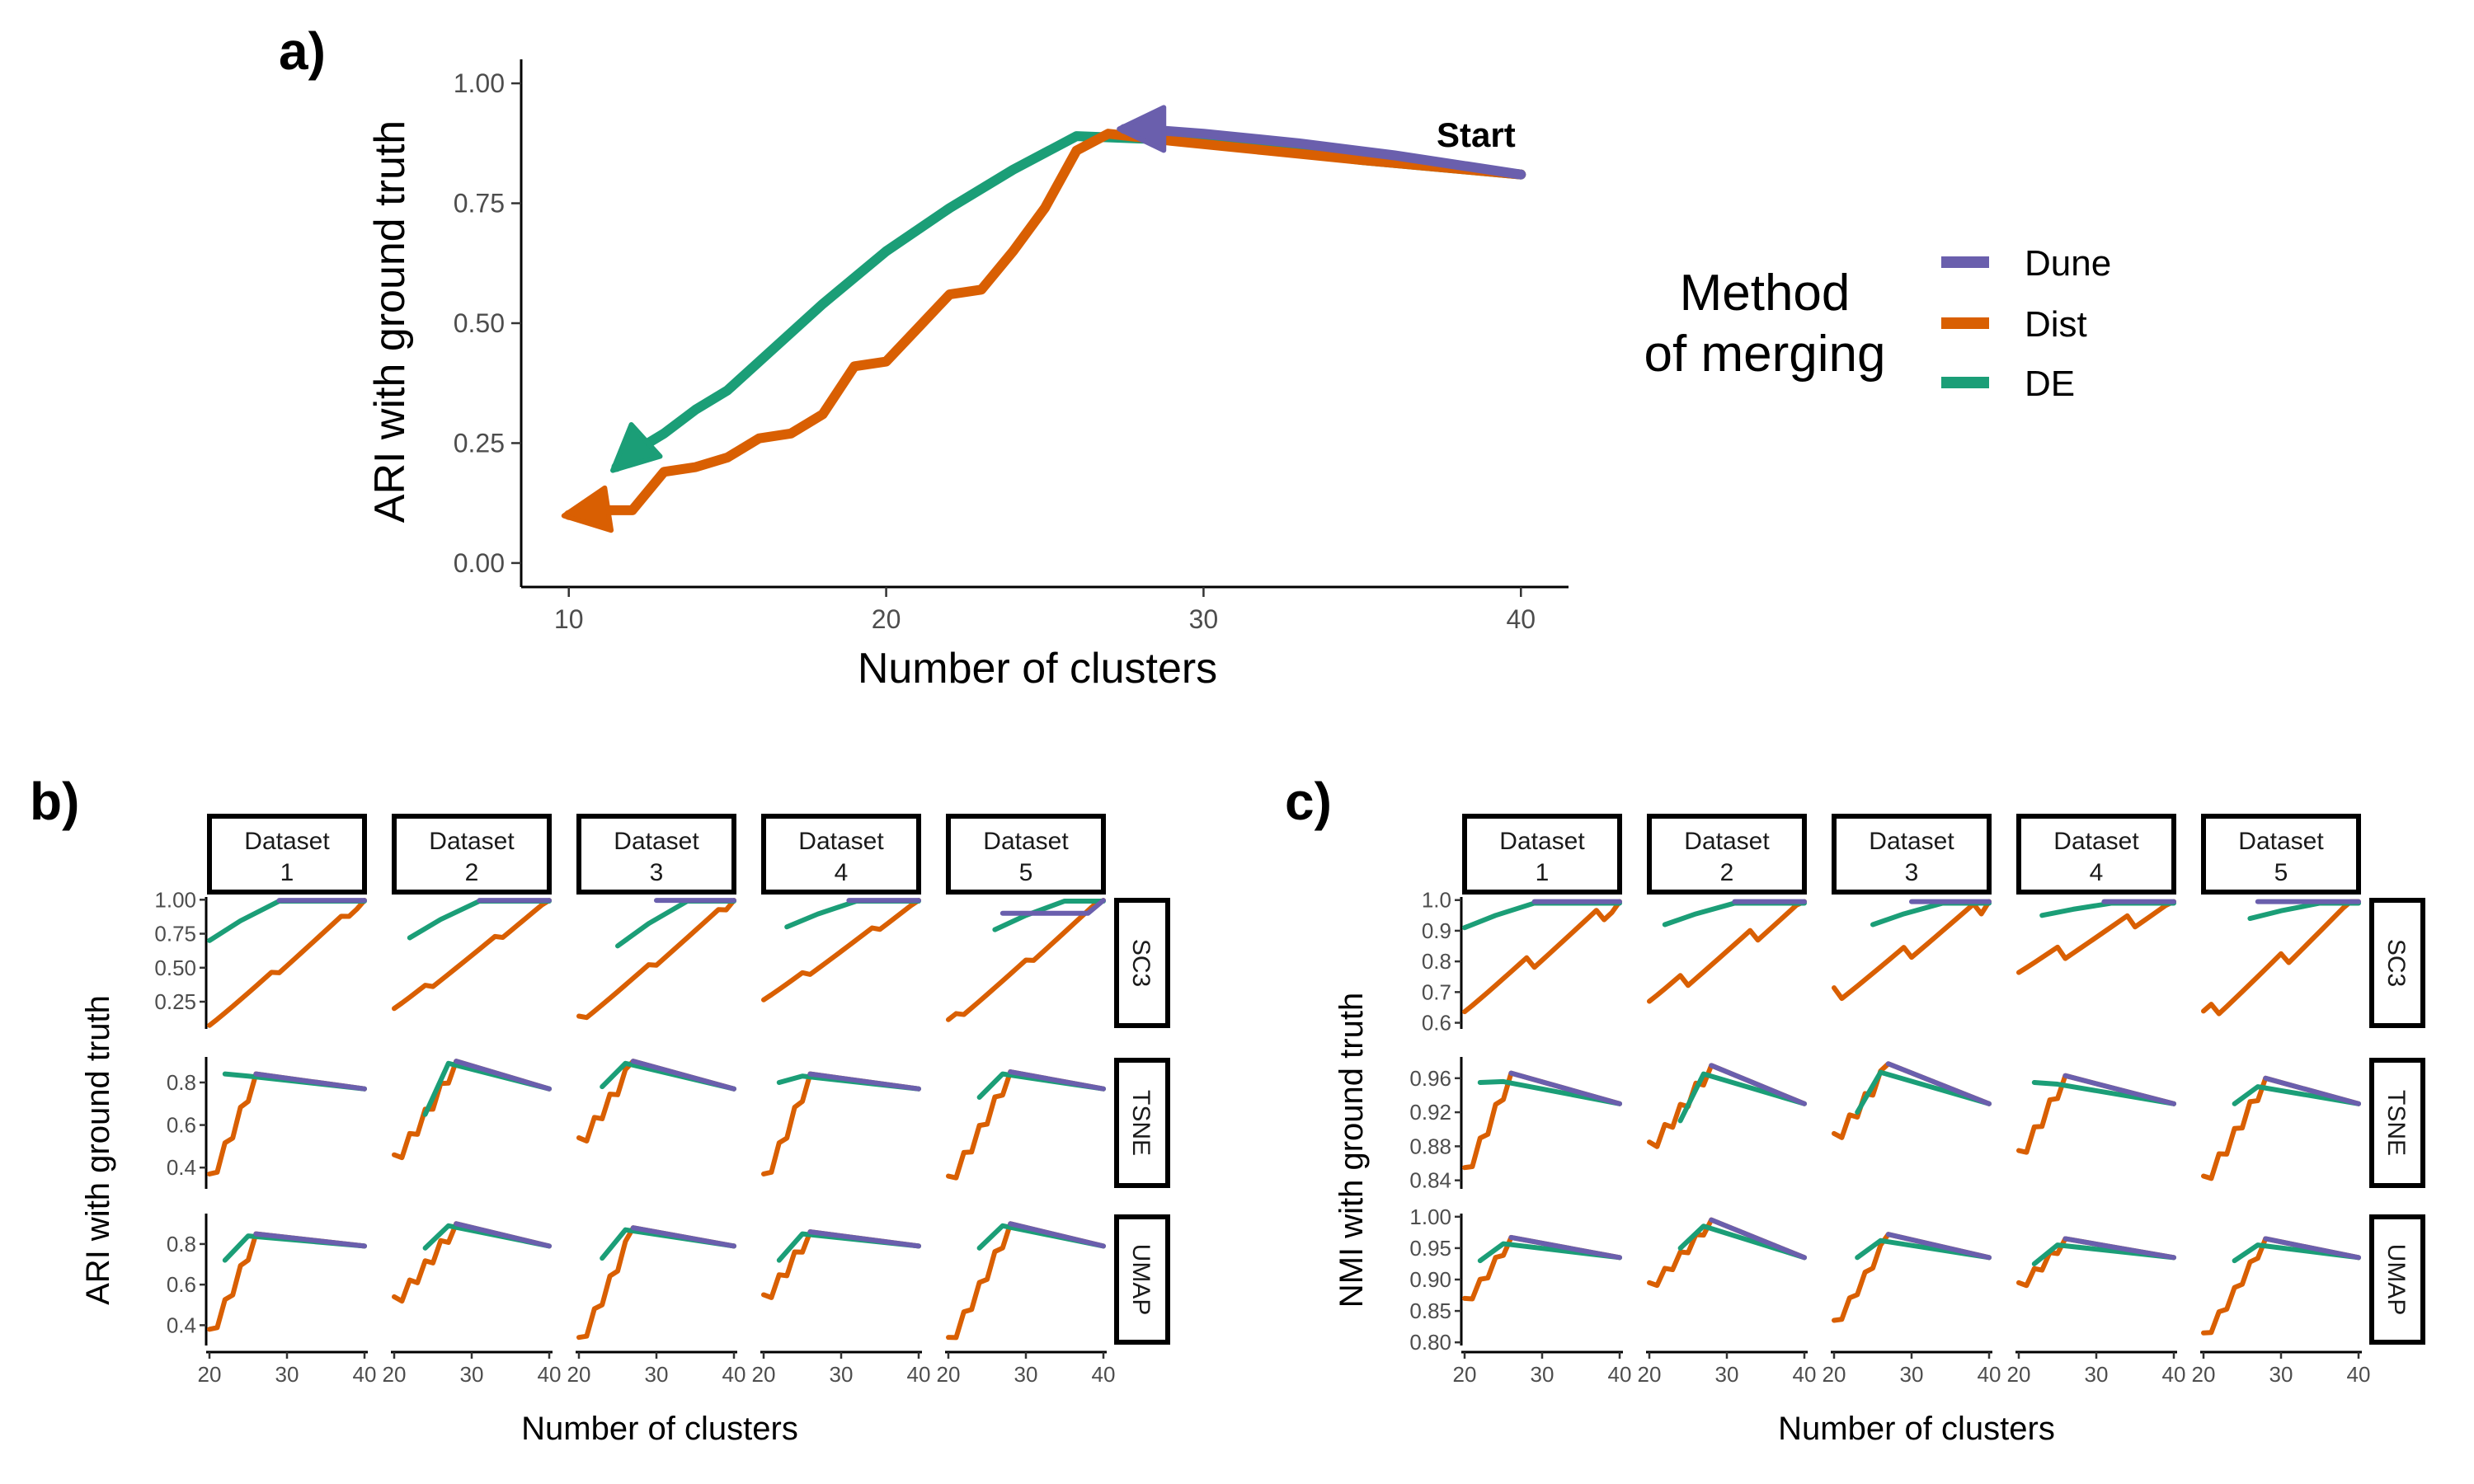 The image size is (2474, 1484). What do you see at coordinates (2397, 963) in the screenshot?
I see `row-strip-sc3` at bounding box center [2397, 963].